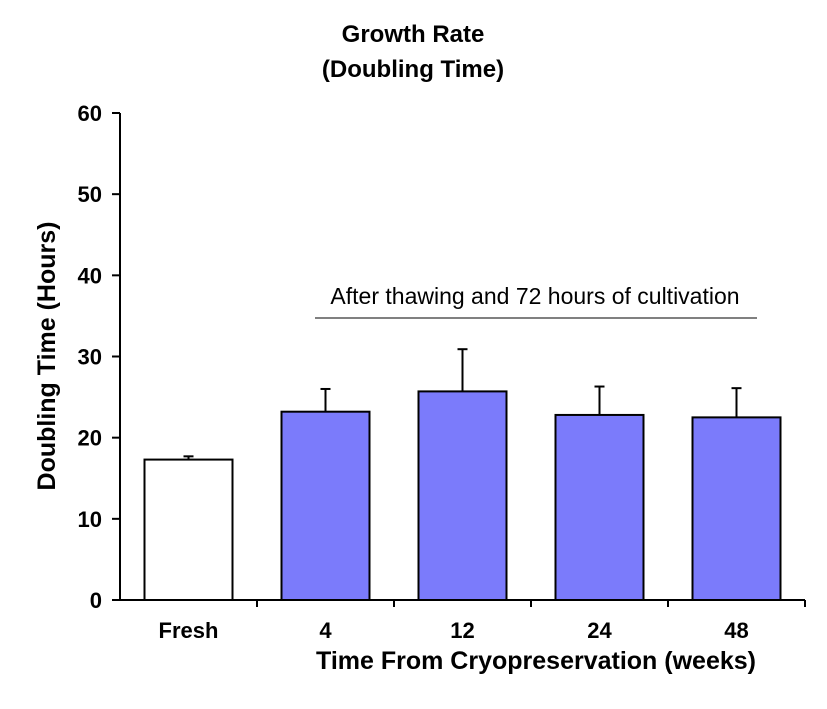 The height and width of the screenshot is (709, 827). What do you see at coordinates (90, 194) in the screenshot?
I see `y-tick-label: 50` at bounding box center [90, 194].